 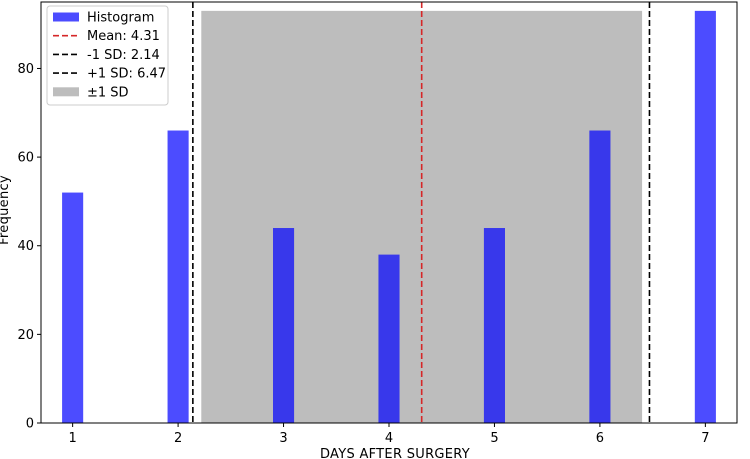 What do you see at coordinates (123, 55) in the screenshot?
I see `legend-minus-sd-label: -1 SD: 2.14` at bounding box center [123, 55].